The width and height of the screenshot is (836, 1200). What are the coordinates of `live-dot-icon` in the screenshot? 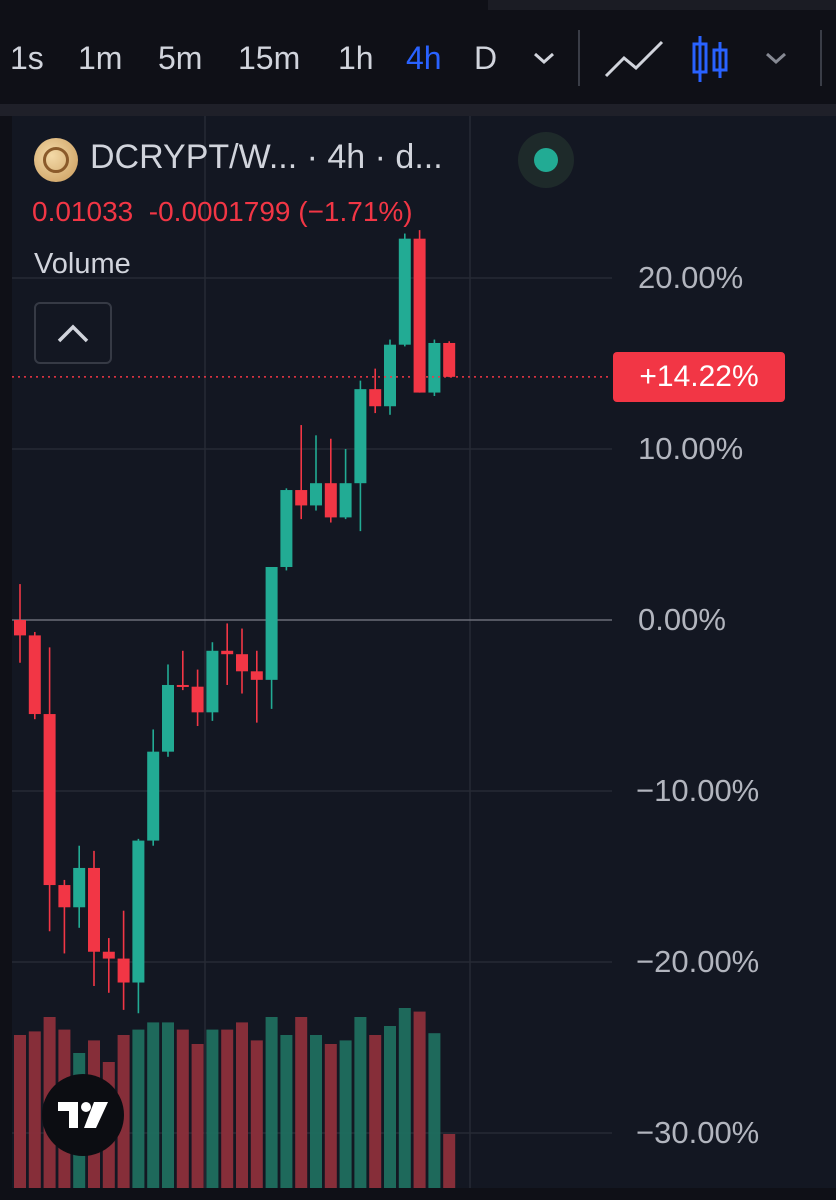 It's located at (546, 160).